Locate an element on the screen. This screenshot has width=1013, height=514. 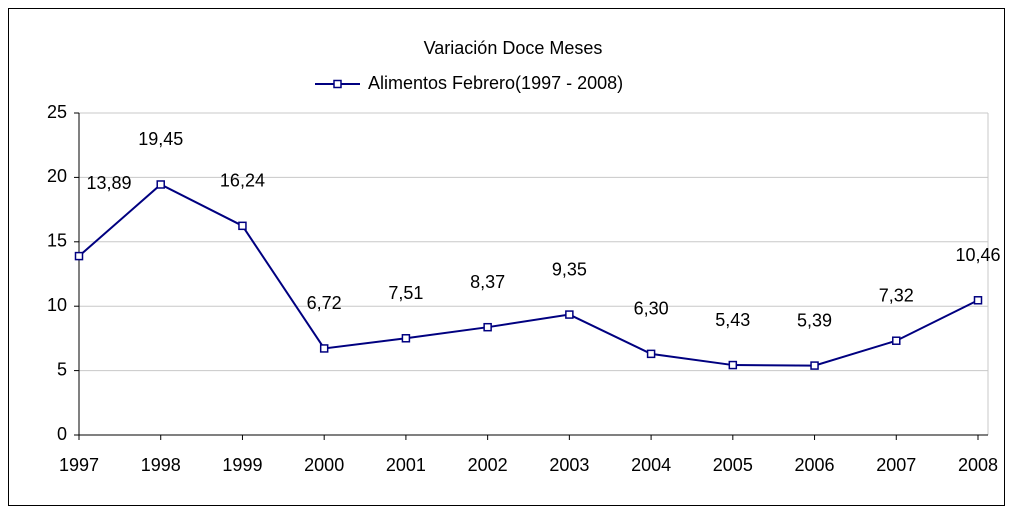
x-tick-label: 2004 is located at coordinates (651, 465).